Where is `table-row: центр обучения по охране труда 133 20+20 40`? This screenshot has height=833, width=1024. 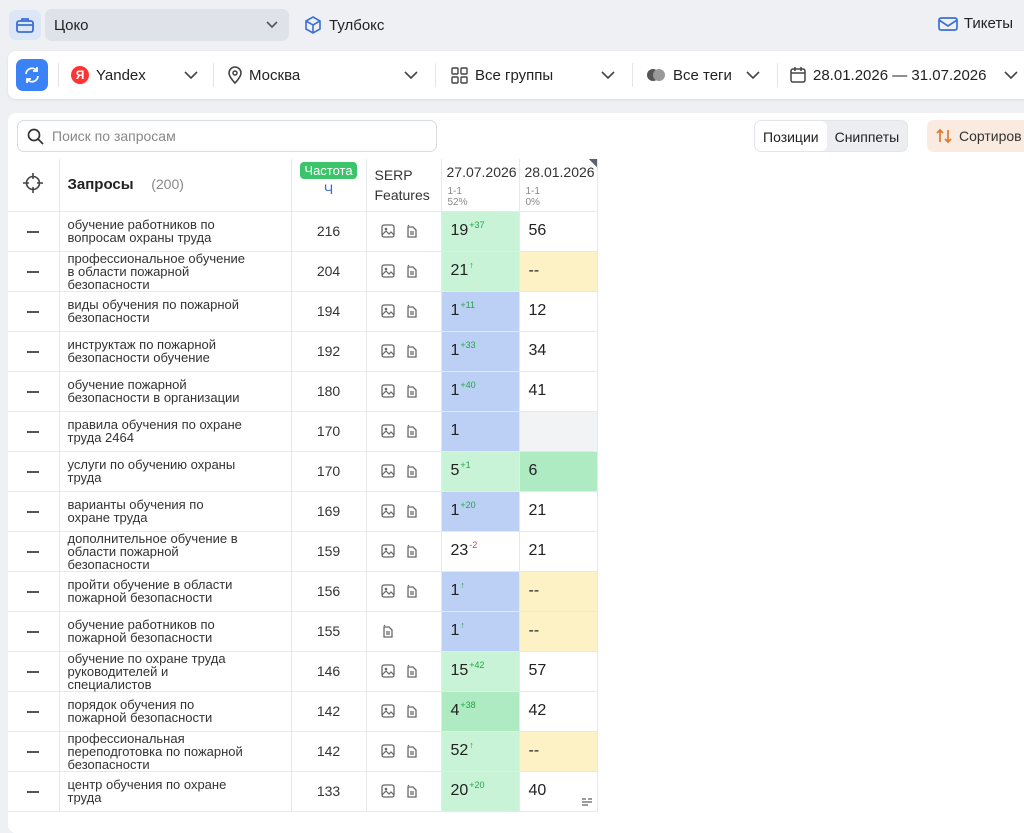 table-row: центр обучения по охране труда 133 20+20 40 is located at coordinates (303, 791).